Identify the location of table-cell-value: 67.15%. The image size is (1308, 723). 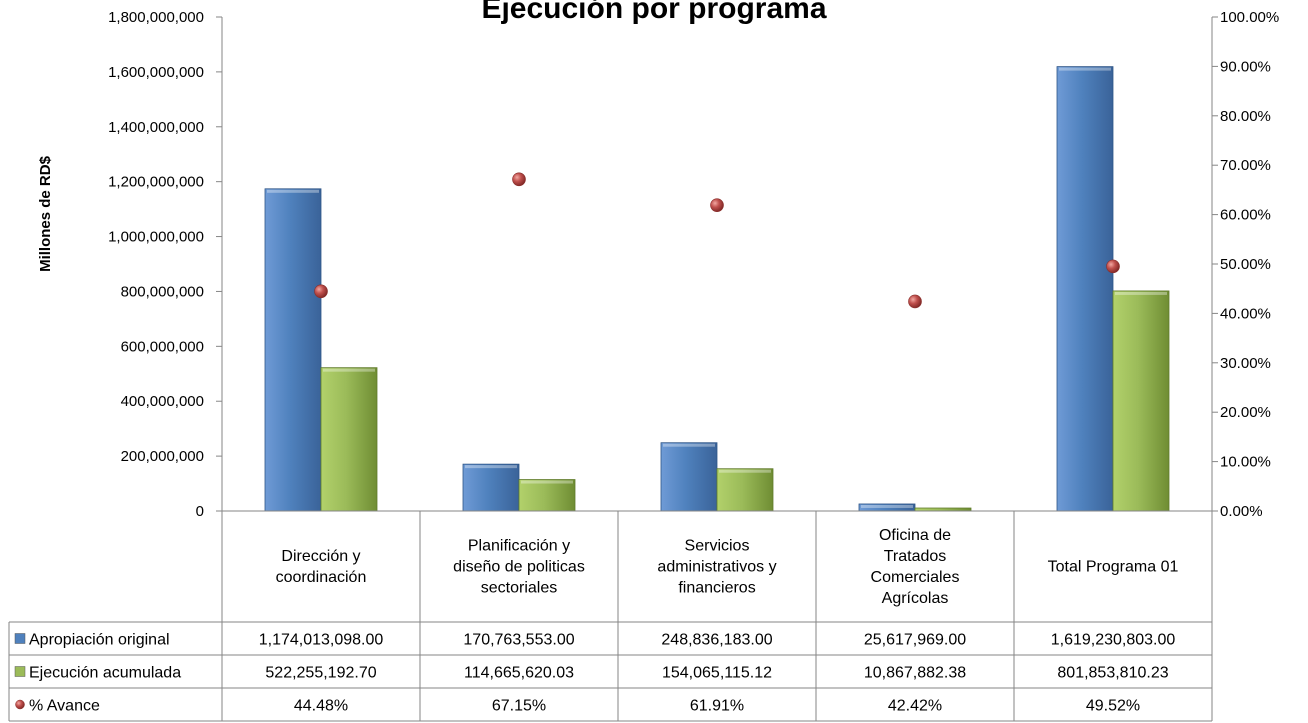
(519, 706).